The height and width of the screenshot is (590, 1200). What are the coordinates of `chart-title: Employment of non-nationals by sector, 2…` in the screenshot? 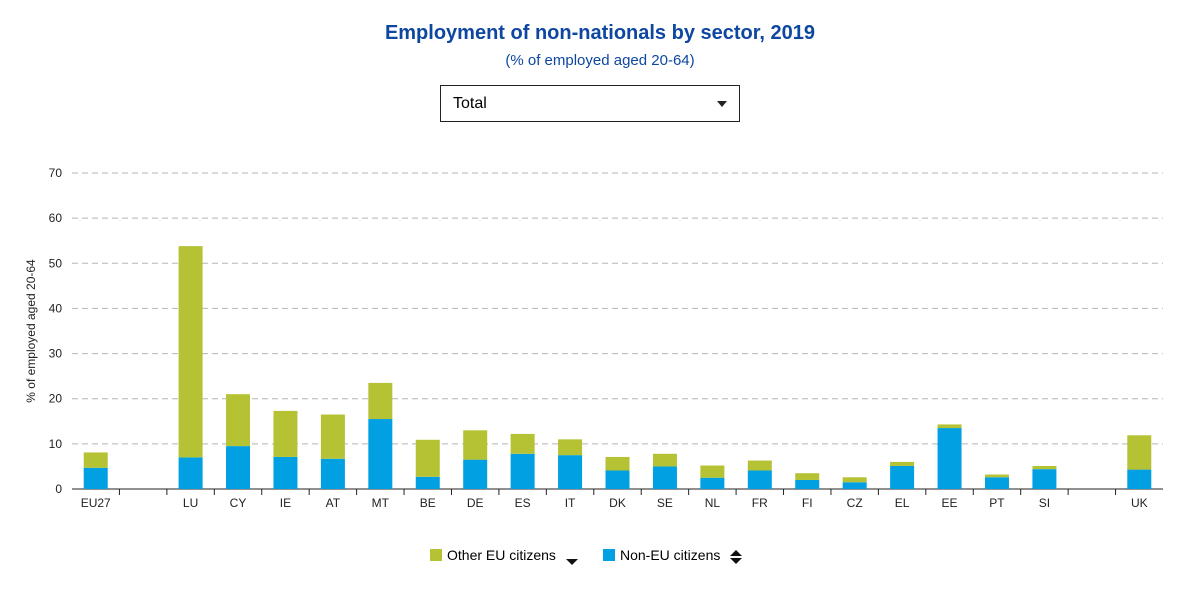 It's located at (600, 33).